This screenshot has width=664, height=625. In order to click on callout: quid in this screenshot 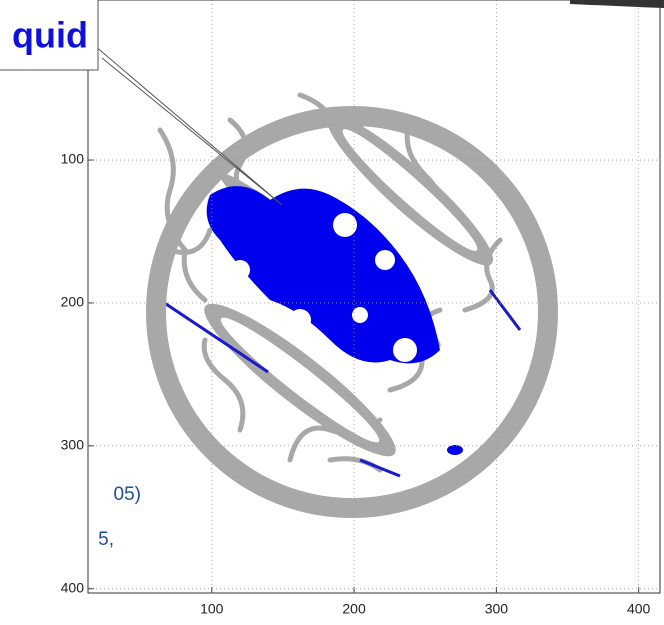, I will do `click(141, 103)`.